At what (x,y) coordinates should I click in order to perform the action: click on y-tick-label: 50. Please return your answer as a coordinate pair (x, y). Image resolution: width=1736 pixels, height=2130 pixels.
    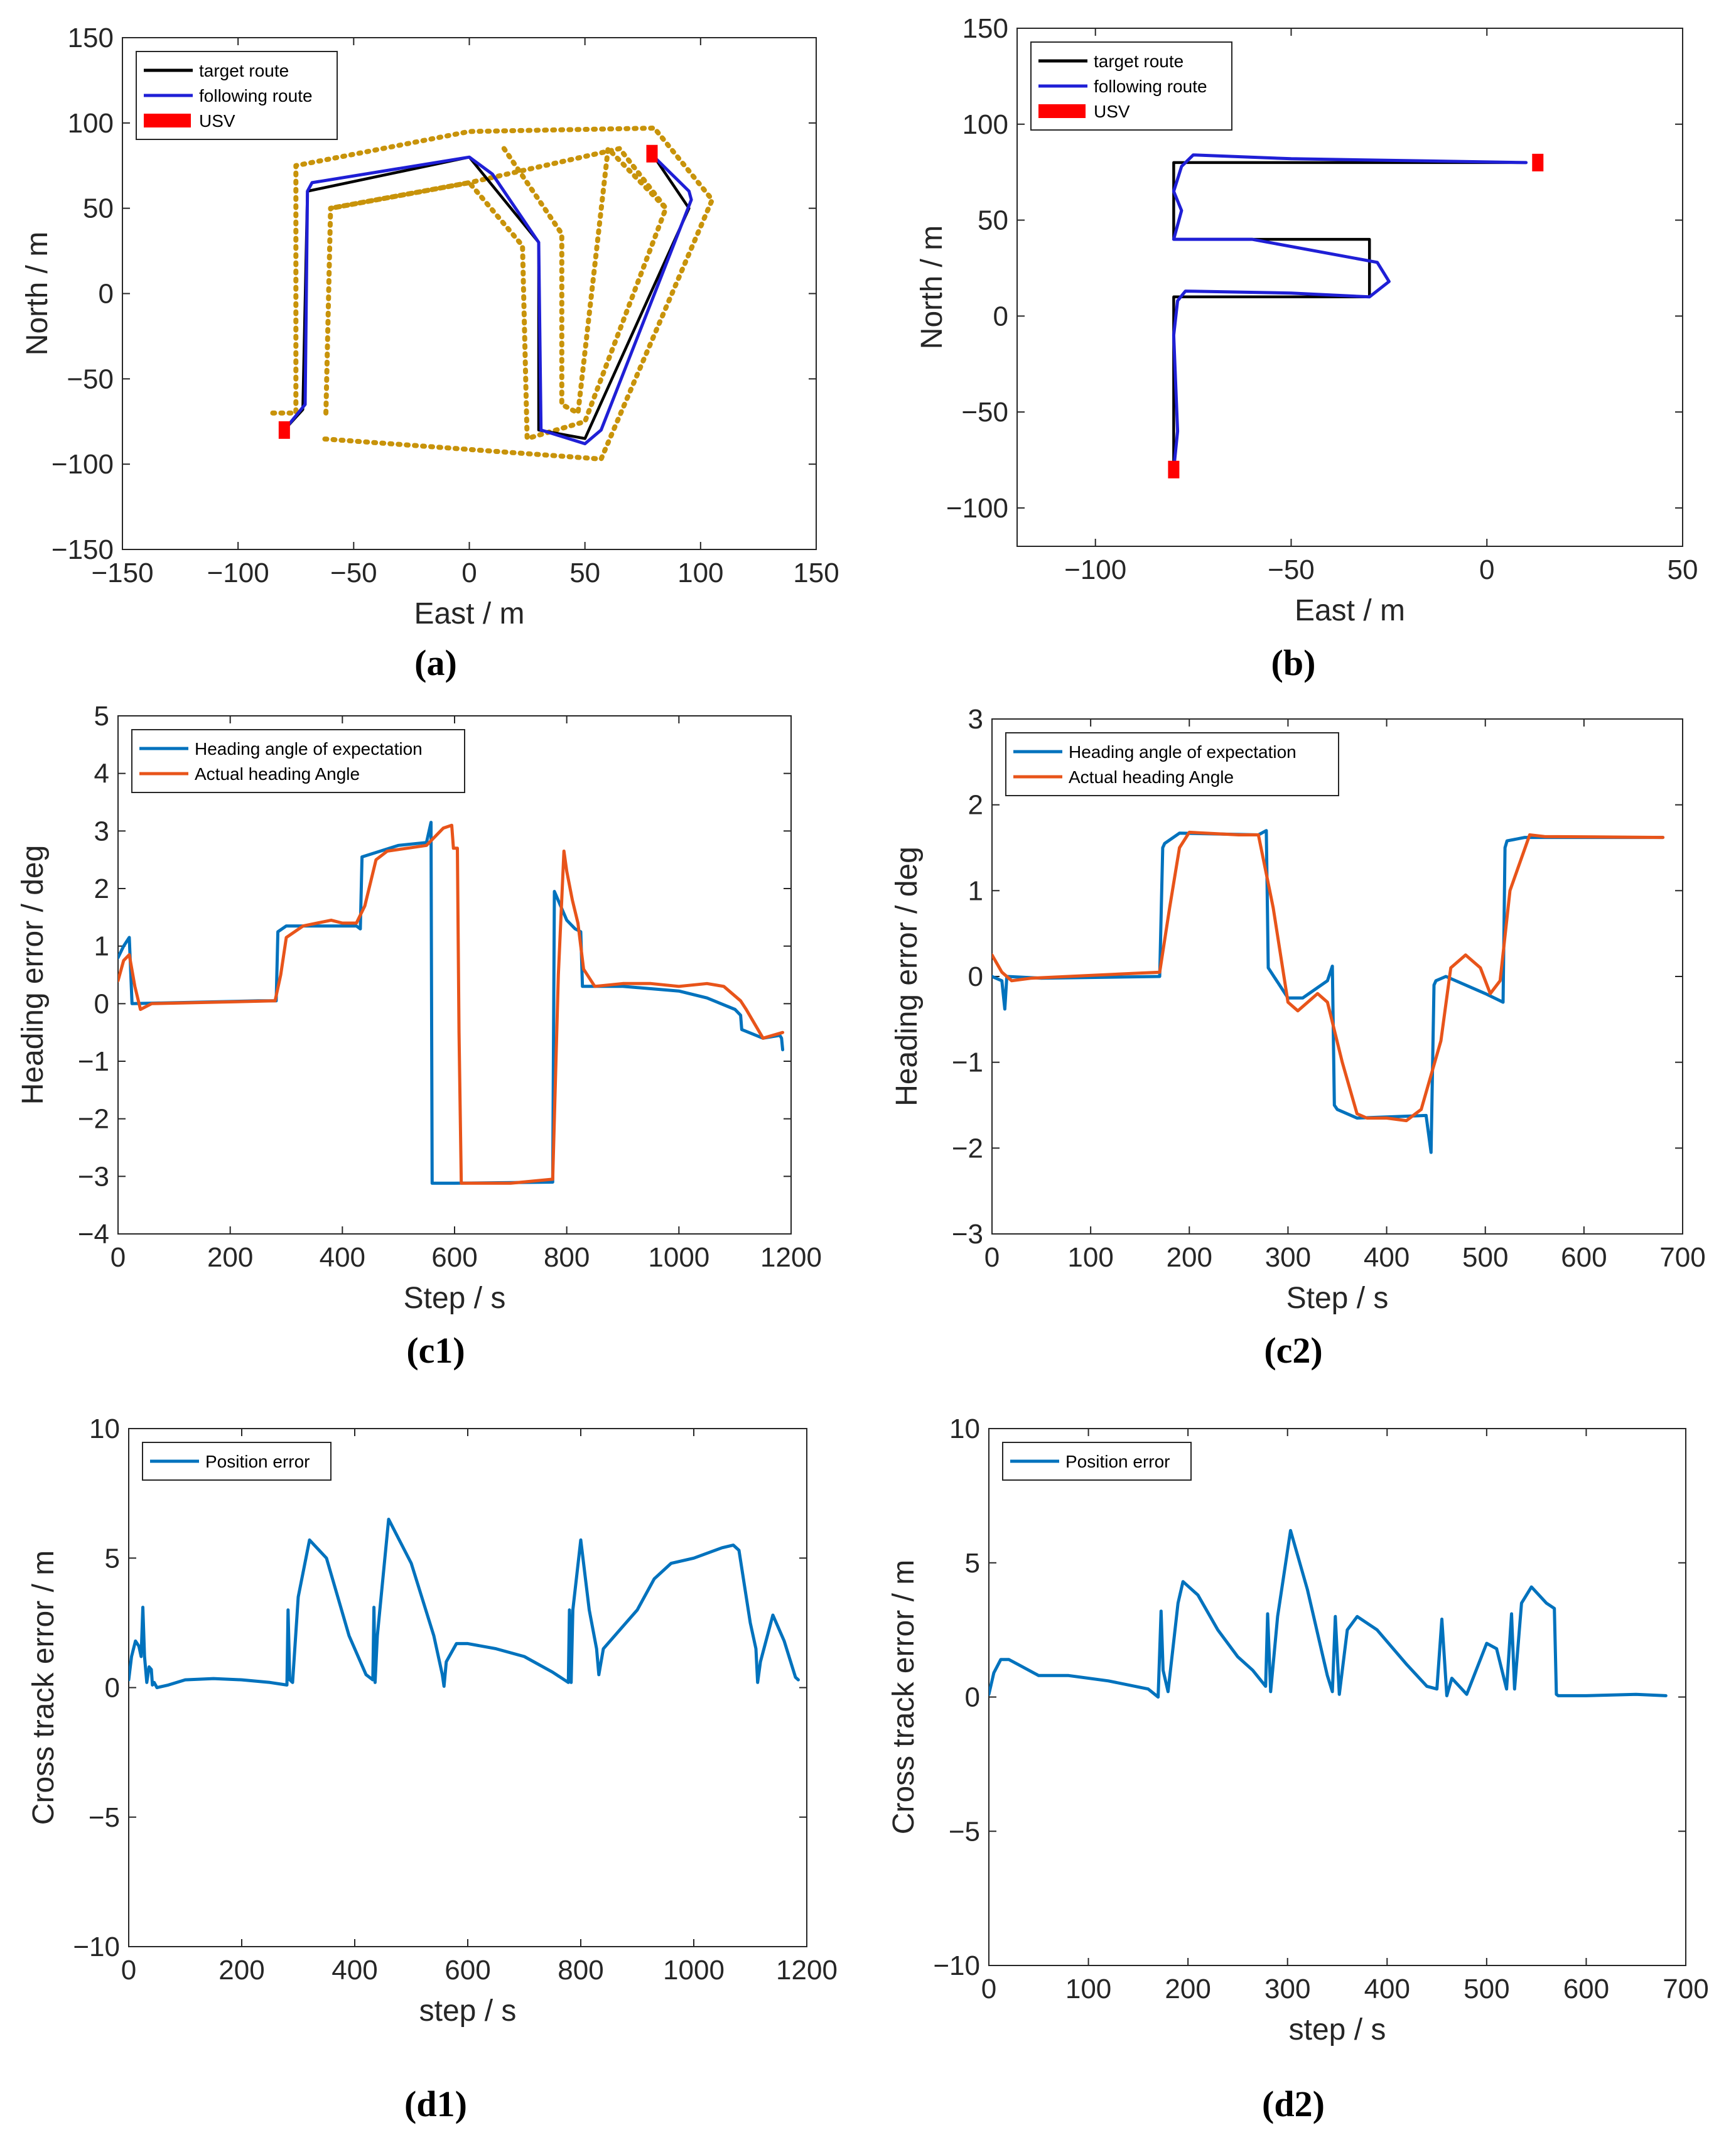
    Looking at the image, I should click on (993, 220).